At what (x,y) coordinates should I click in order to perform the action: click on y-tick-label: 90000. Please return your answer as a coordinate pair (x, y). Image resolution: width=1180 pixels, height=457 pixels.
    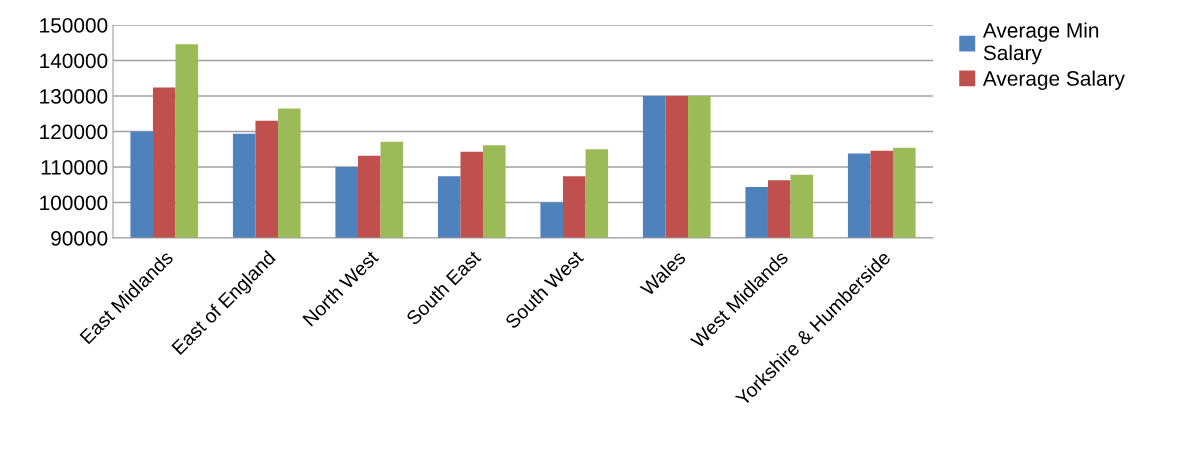
    Looking at the image, I should click on (79, 238).